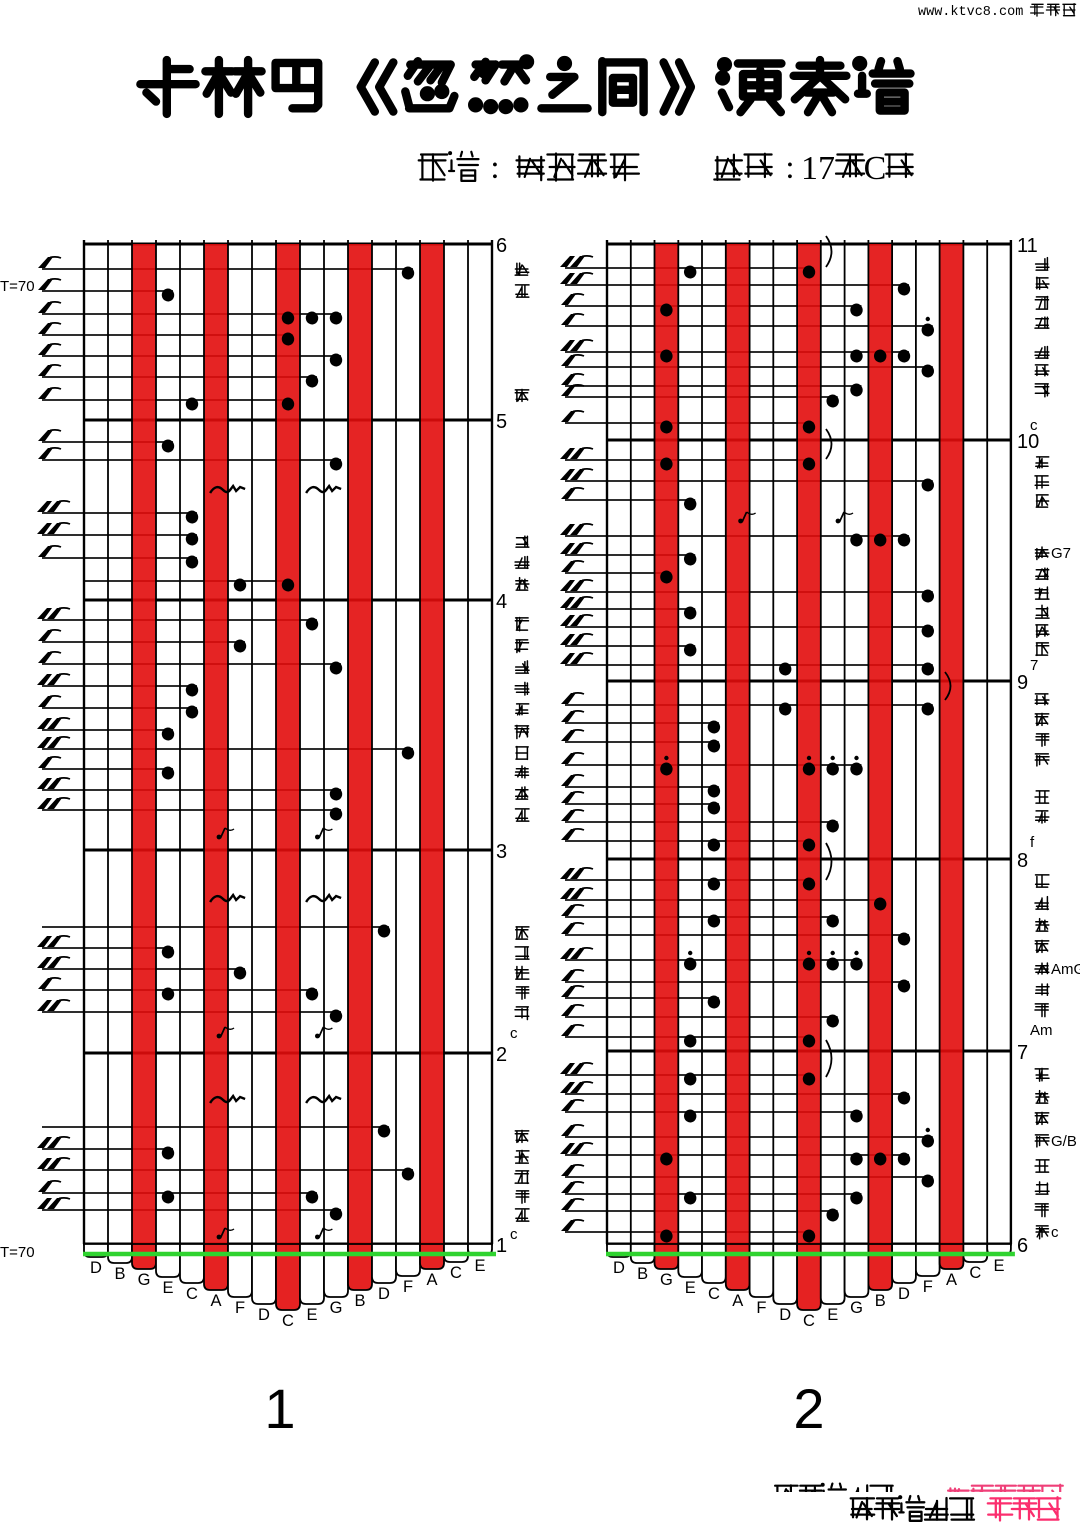 The image size is (1080, 1528). What do you see at coordinates (1022, 683) in the screenshot?
I see `svg-text: 9` at bounding box center [1022, 683].